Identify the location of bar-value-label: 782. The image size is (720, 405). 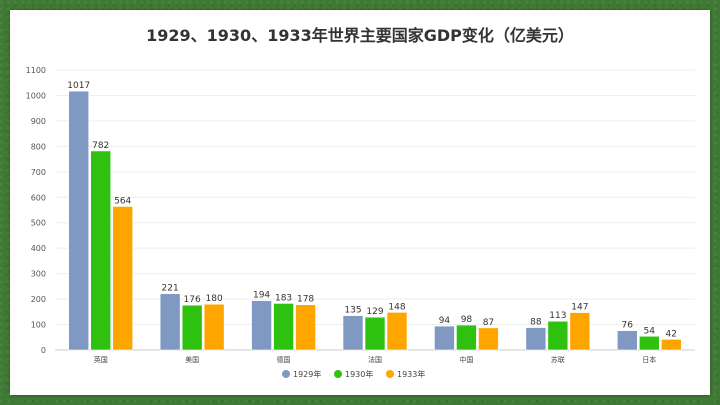
(100, 146).